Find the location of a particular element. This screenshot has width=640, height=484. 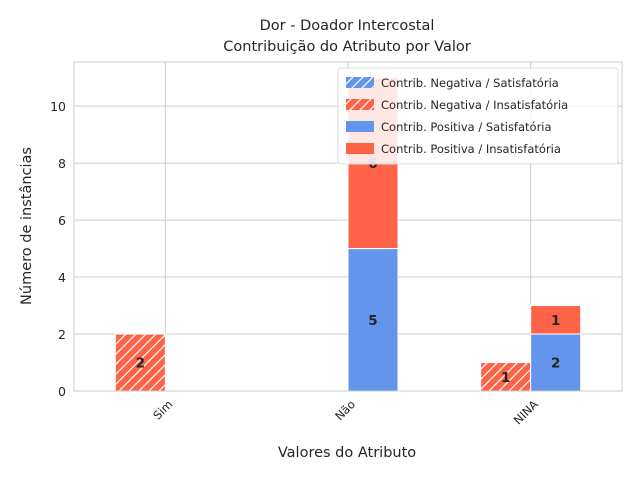

bar-value-label: 5 is located at coordinates (372, 321).